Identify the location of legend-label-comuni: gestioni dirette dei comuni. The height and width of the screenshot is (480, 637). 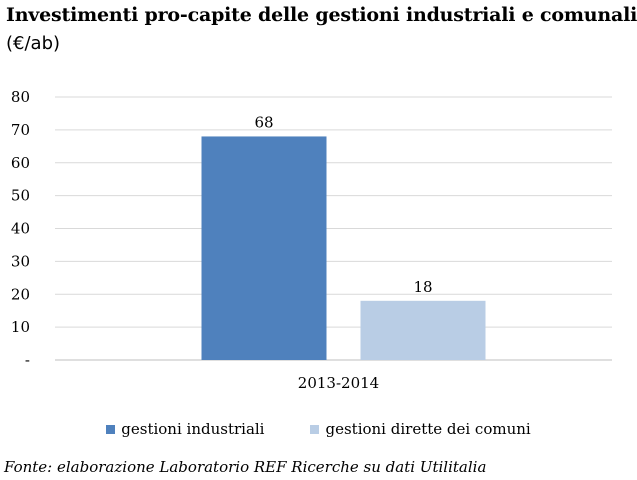
(428, 429).